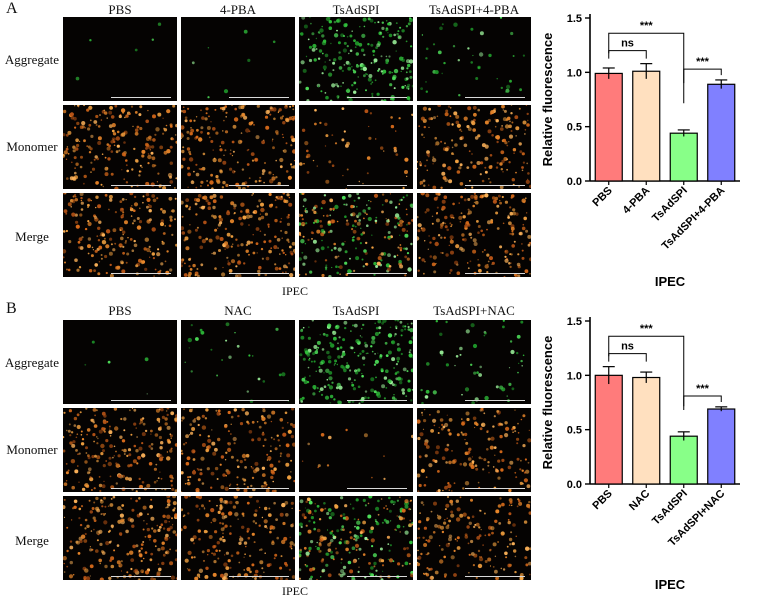 The height and width of the screenshot is (599, 774). I want to click on panel-letter-a: A, so click(12, 8).